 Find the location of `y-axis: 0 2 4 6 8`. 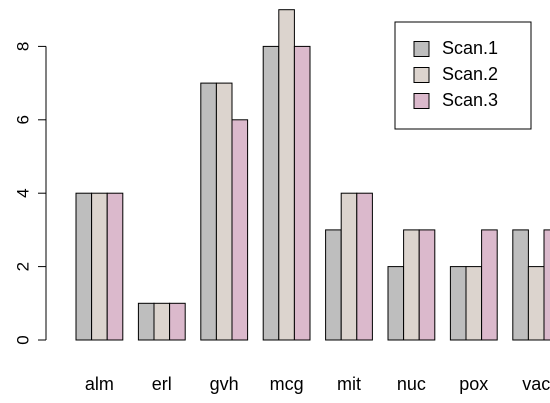

y-axis: 0 2 4 6 8 is located at coordinates (30, 193).